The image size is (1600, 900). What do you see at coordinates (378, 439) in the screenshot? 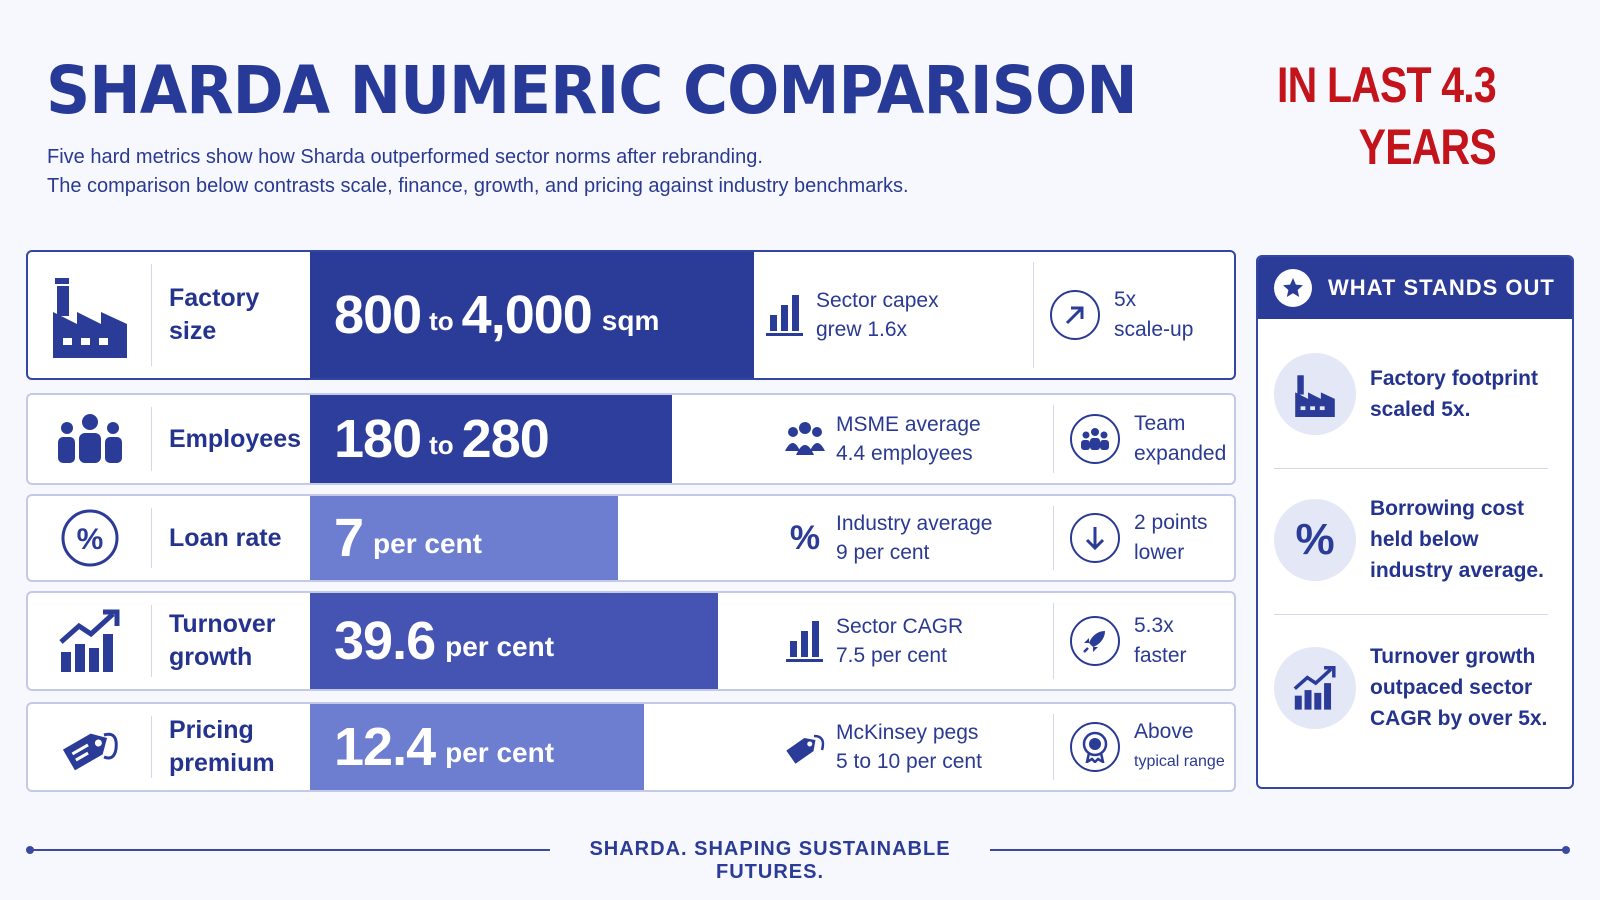
I see `value-from: 180` at bounding box center [378, 439].